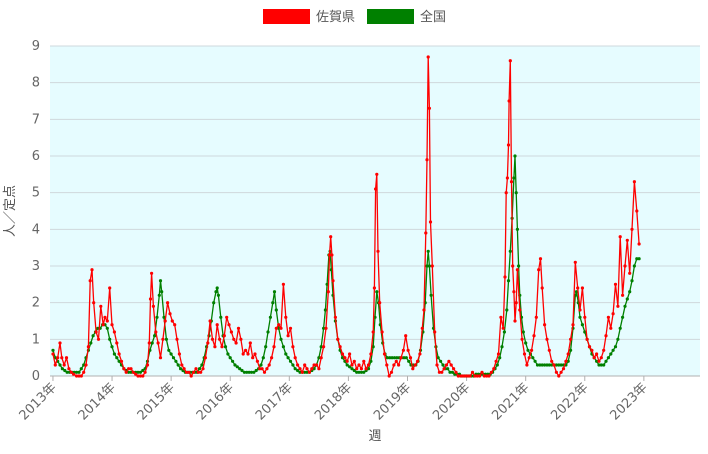 The image size is (708, 454). What do you see at coordinates (309, 17) in the screenshot?
I see `legend-item-saga: 佐賀県` at bounding box center [309, 17].